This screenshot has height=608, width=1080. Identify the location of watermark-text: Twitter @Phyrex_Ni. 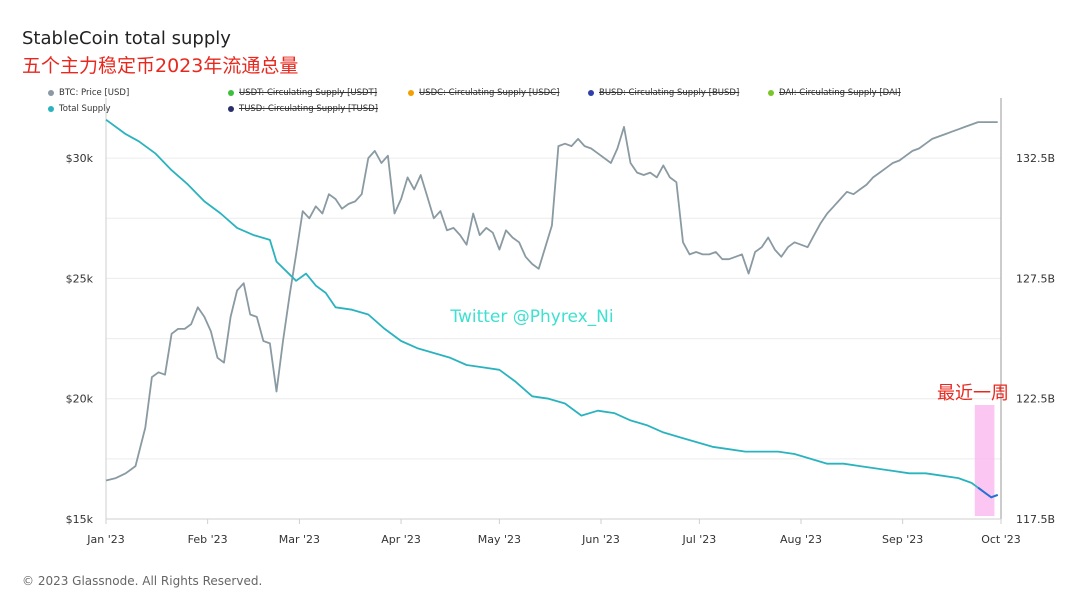
(531, 317).